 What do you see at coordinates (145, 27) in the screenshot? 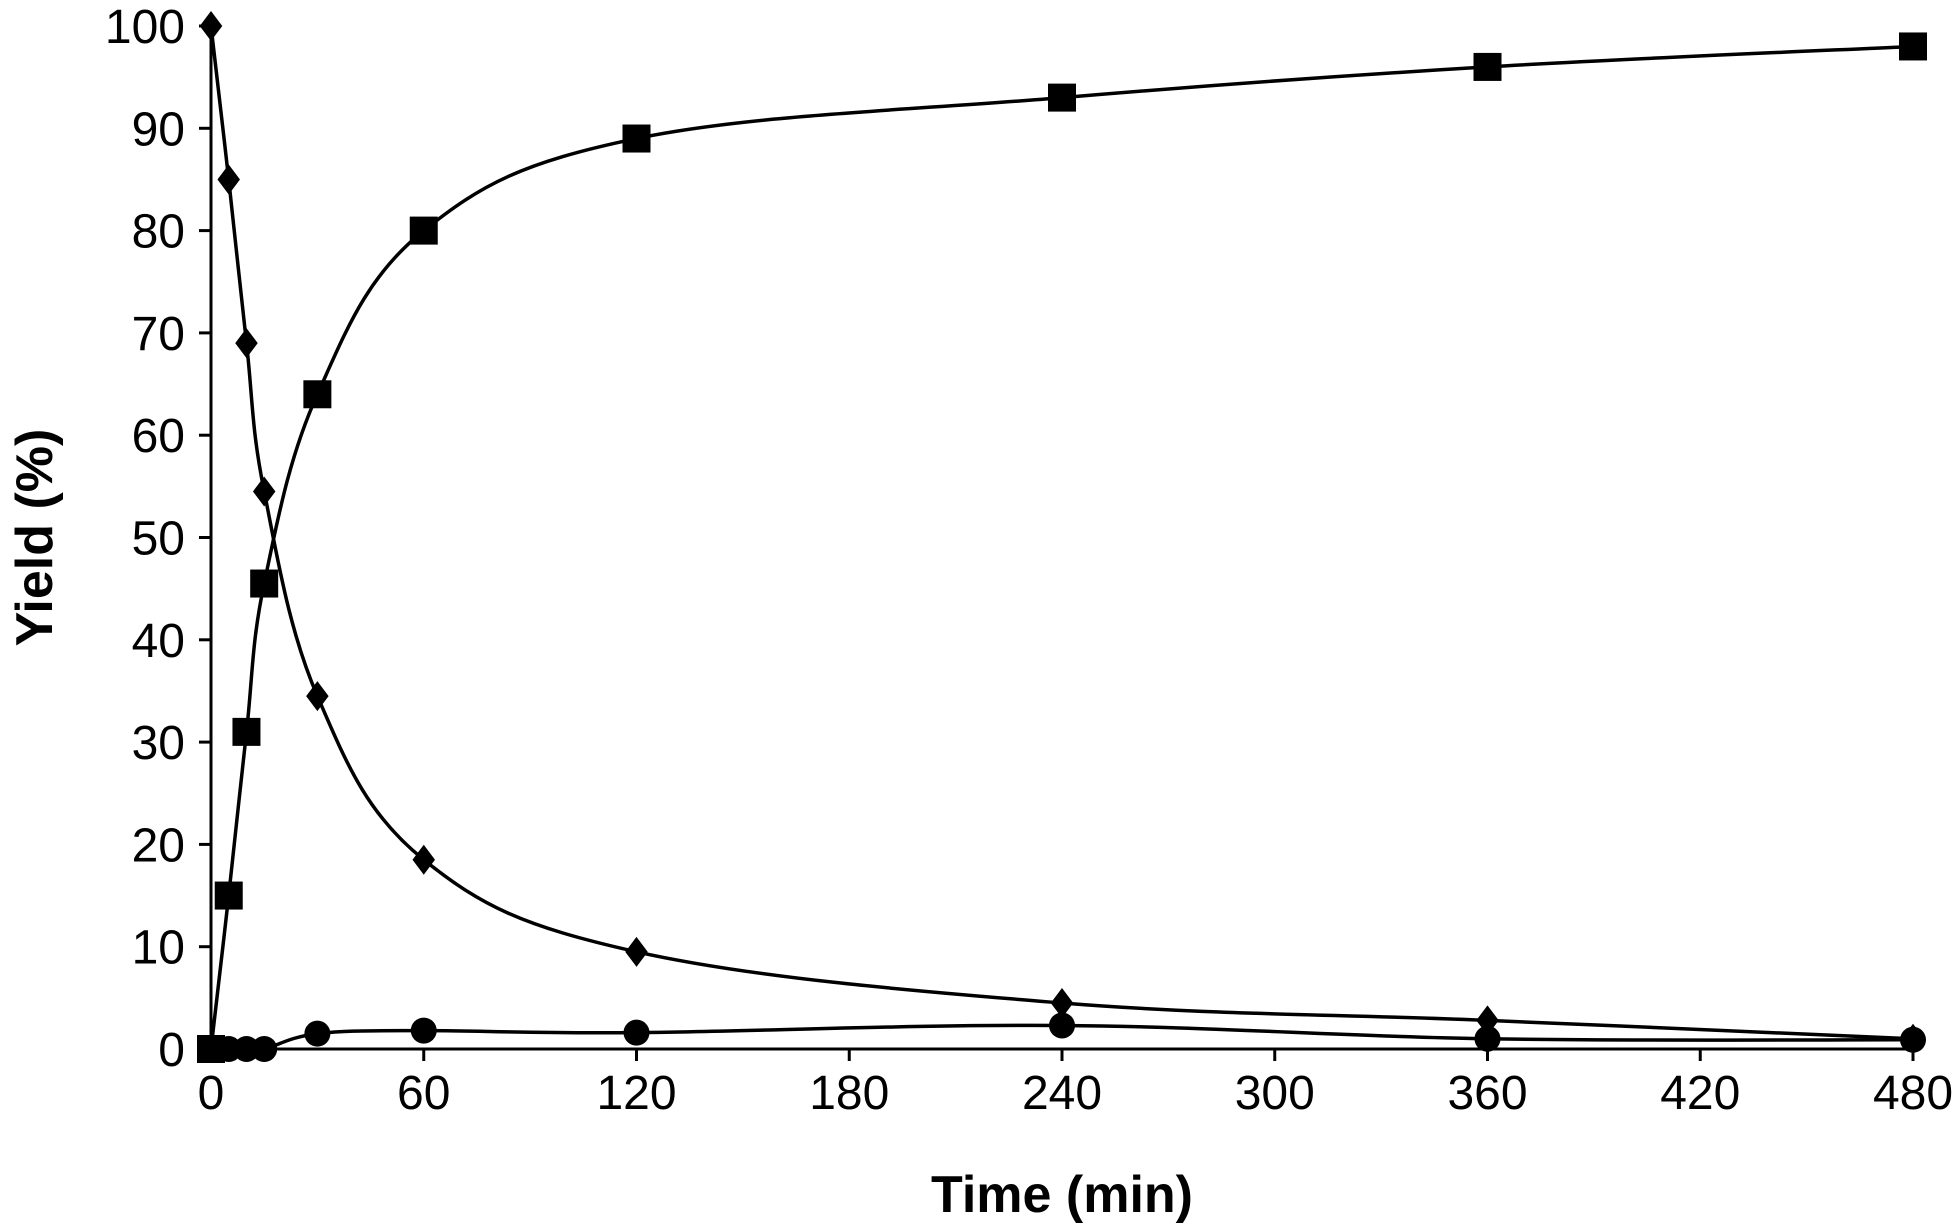
I see `y-tick-label: 100` at bounding box center [145, 27].